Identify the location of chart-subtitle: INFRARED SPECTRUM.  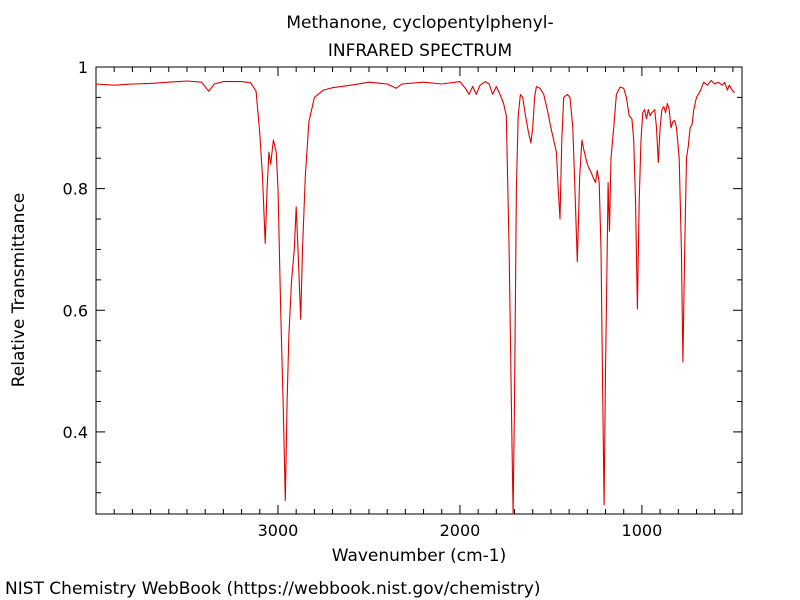
(420, 51).